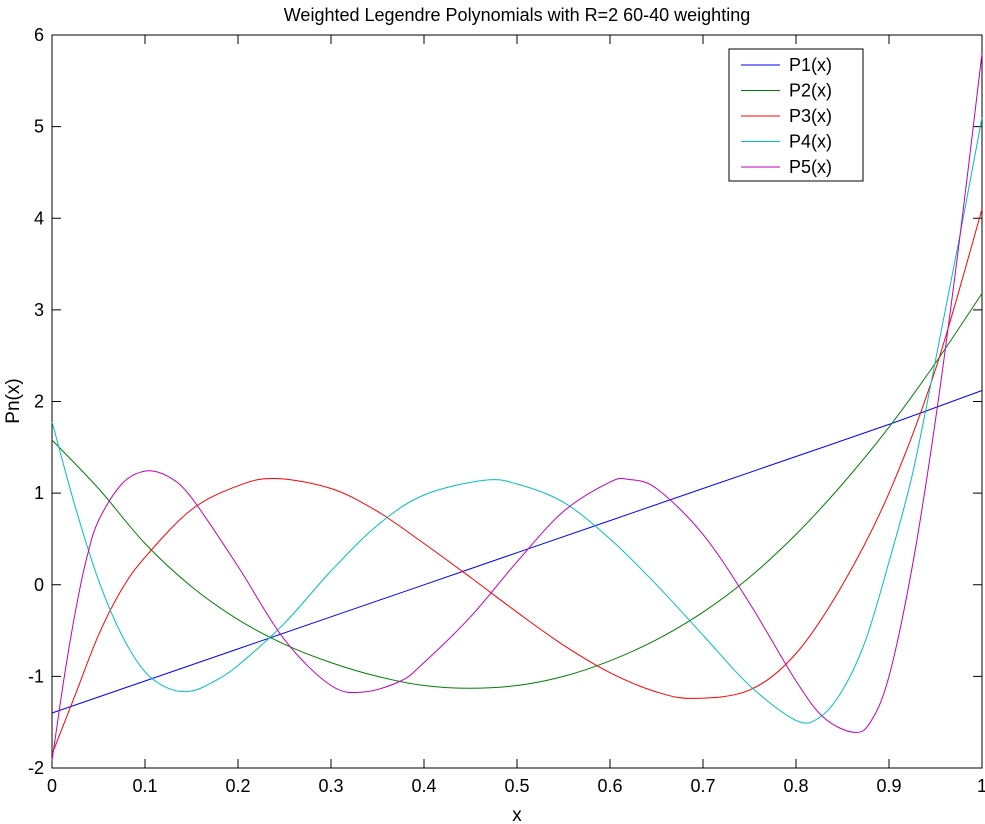  I want to click on legend: P1(x) P2(x) P3(x) P4(x) P5(x), so click(796, 115).